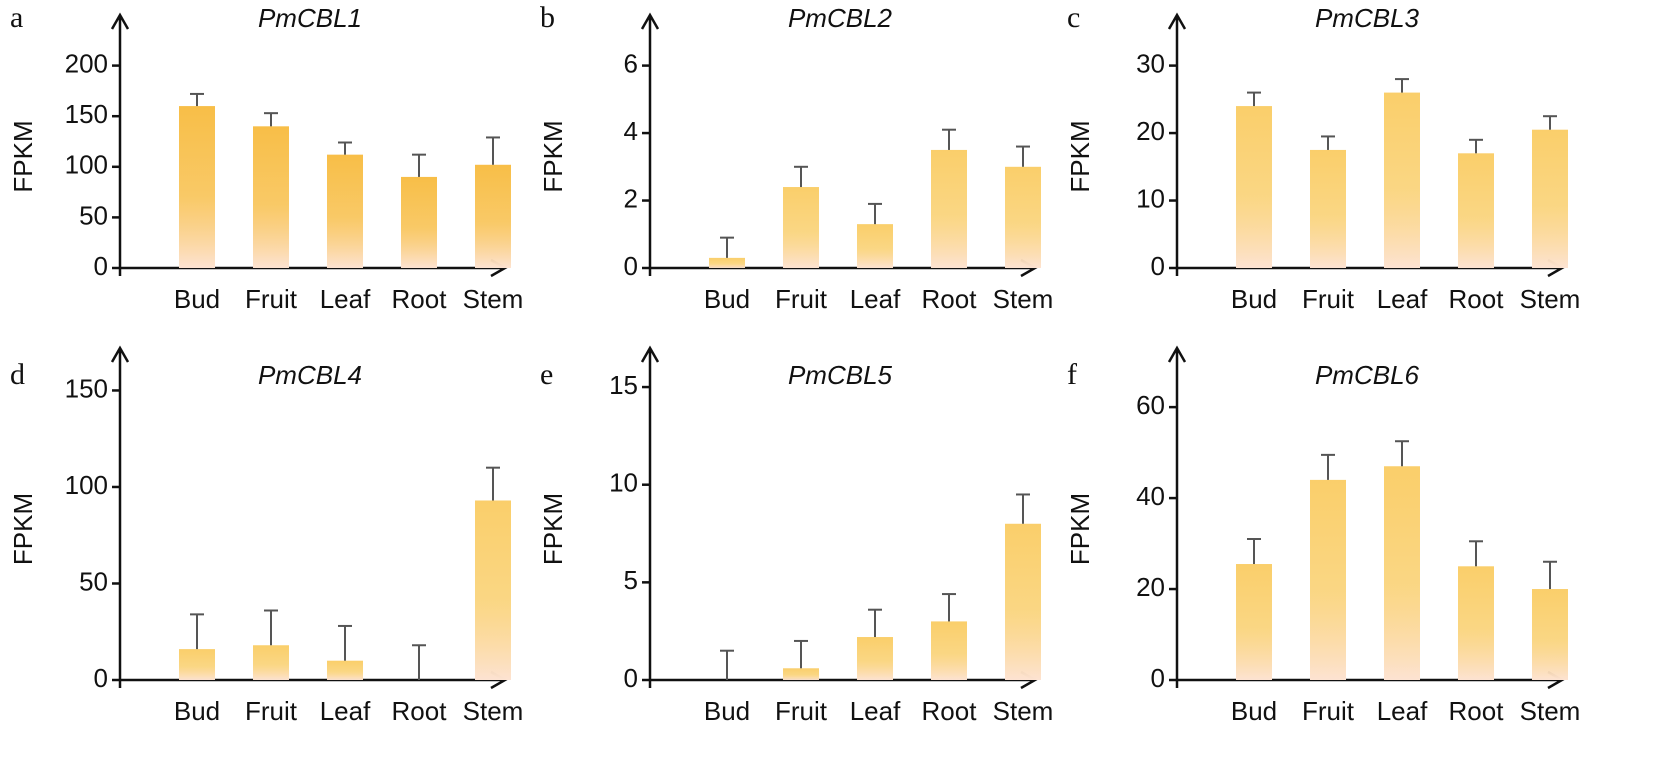 The image size is (1654, 772). What do you see at coordinates (86, 165) in the screenshot?
I see `y-tick-label: 100` at bounding box center [86, 165].